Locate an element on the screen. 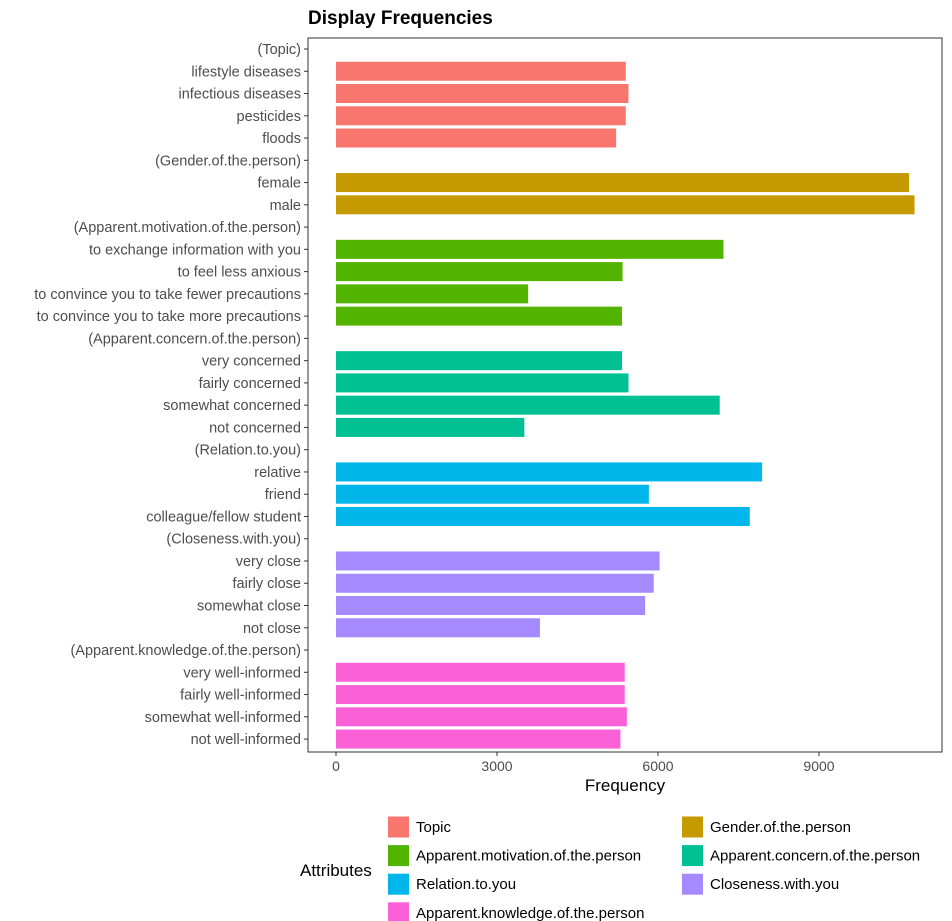 The height and width of the screenshot is (921, 952). category-label: not concerned is located at coordinates (255, 428).